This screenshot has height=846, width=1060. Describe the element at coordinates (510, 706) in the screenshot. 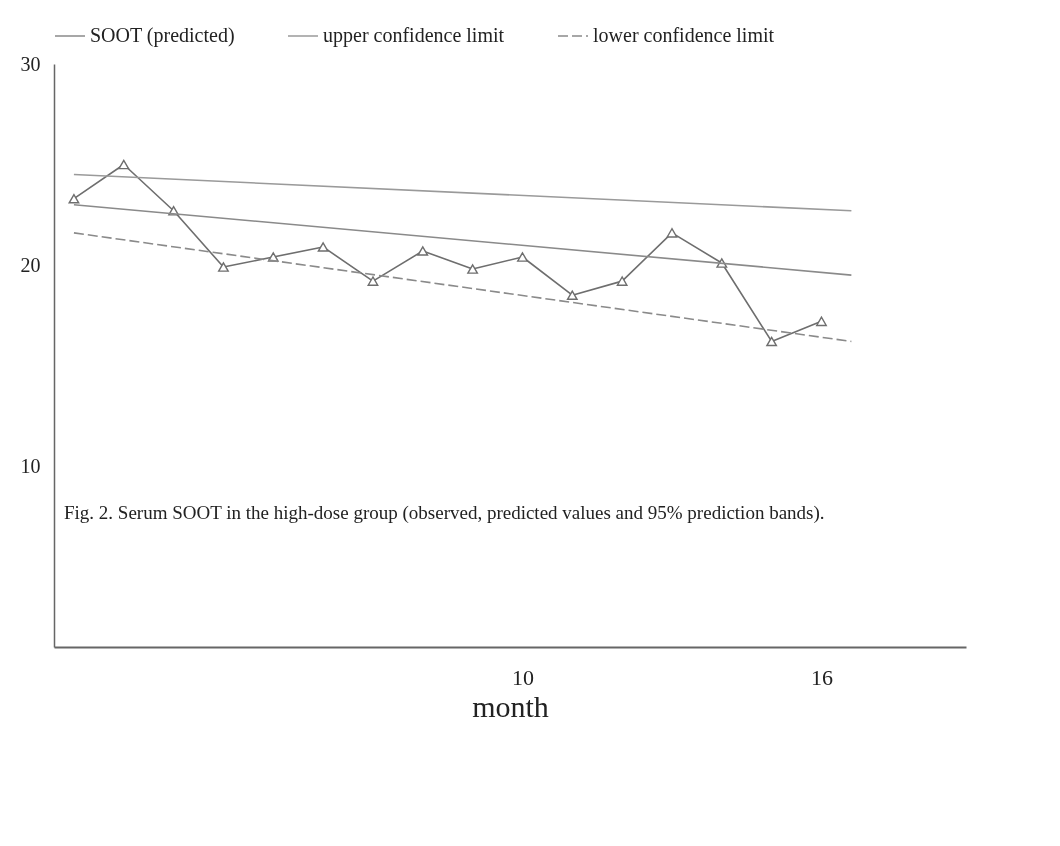

I see `x-axis-title: month` at that location.